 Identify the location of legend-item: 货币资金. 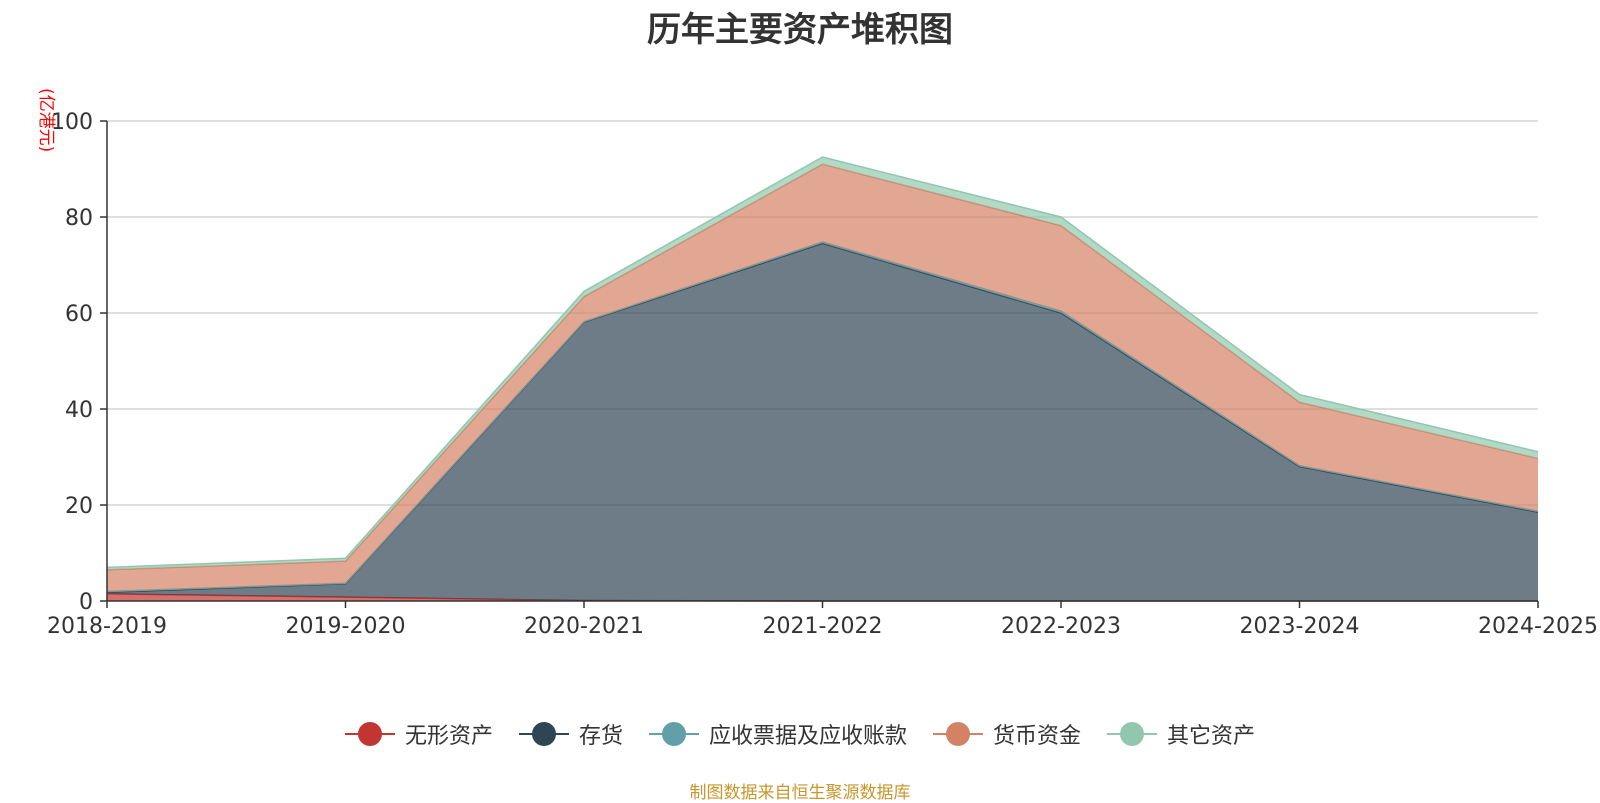
(1007, 734).